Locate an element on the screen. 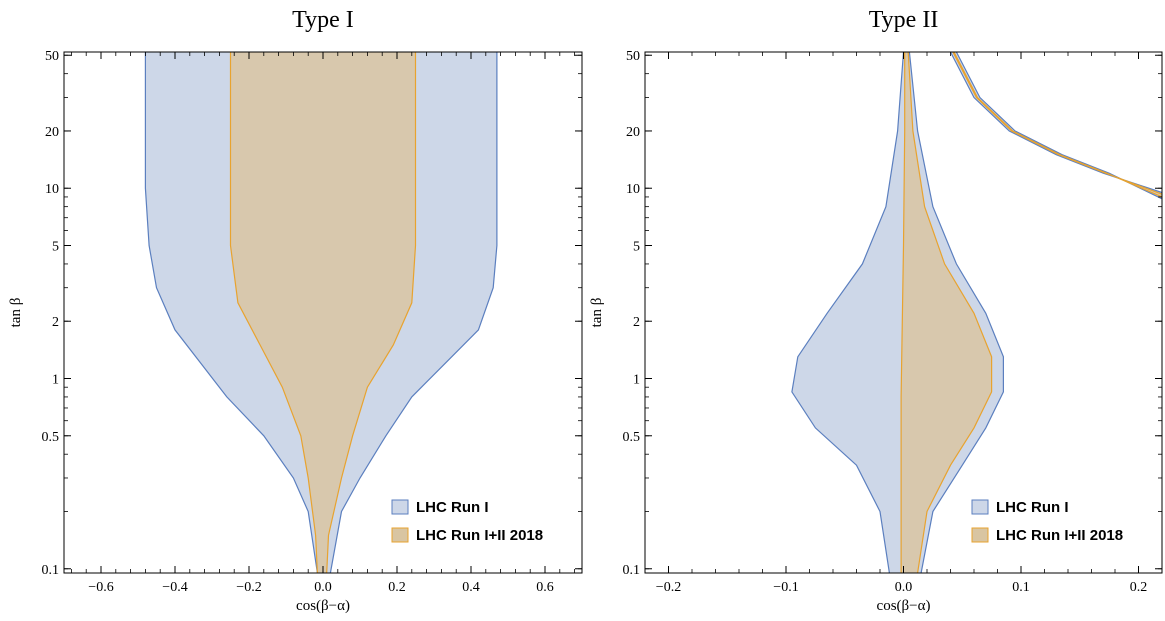 This screenshot has height=621, width=1165. x-tick-label: 0.1 is located at coordinates (1021, 587).